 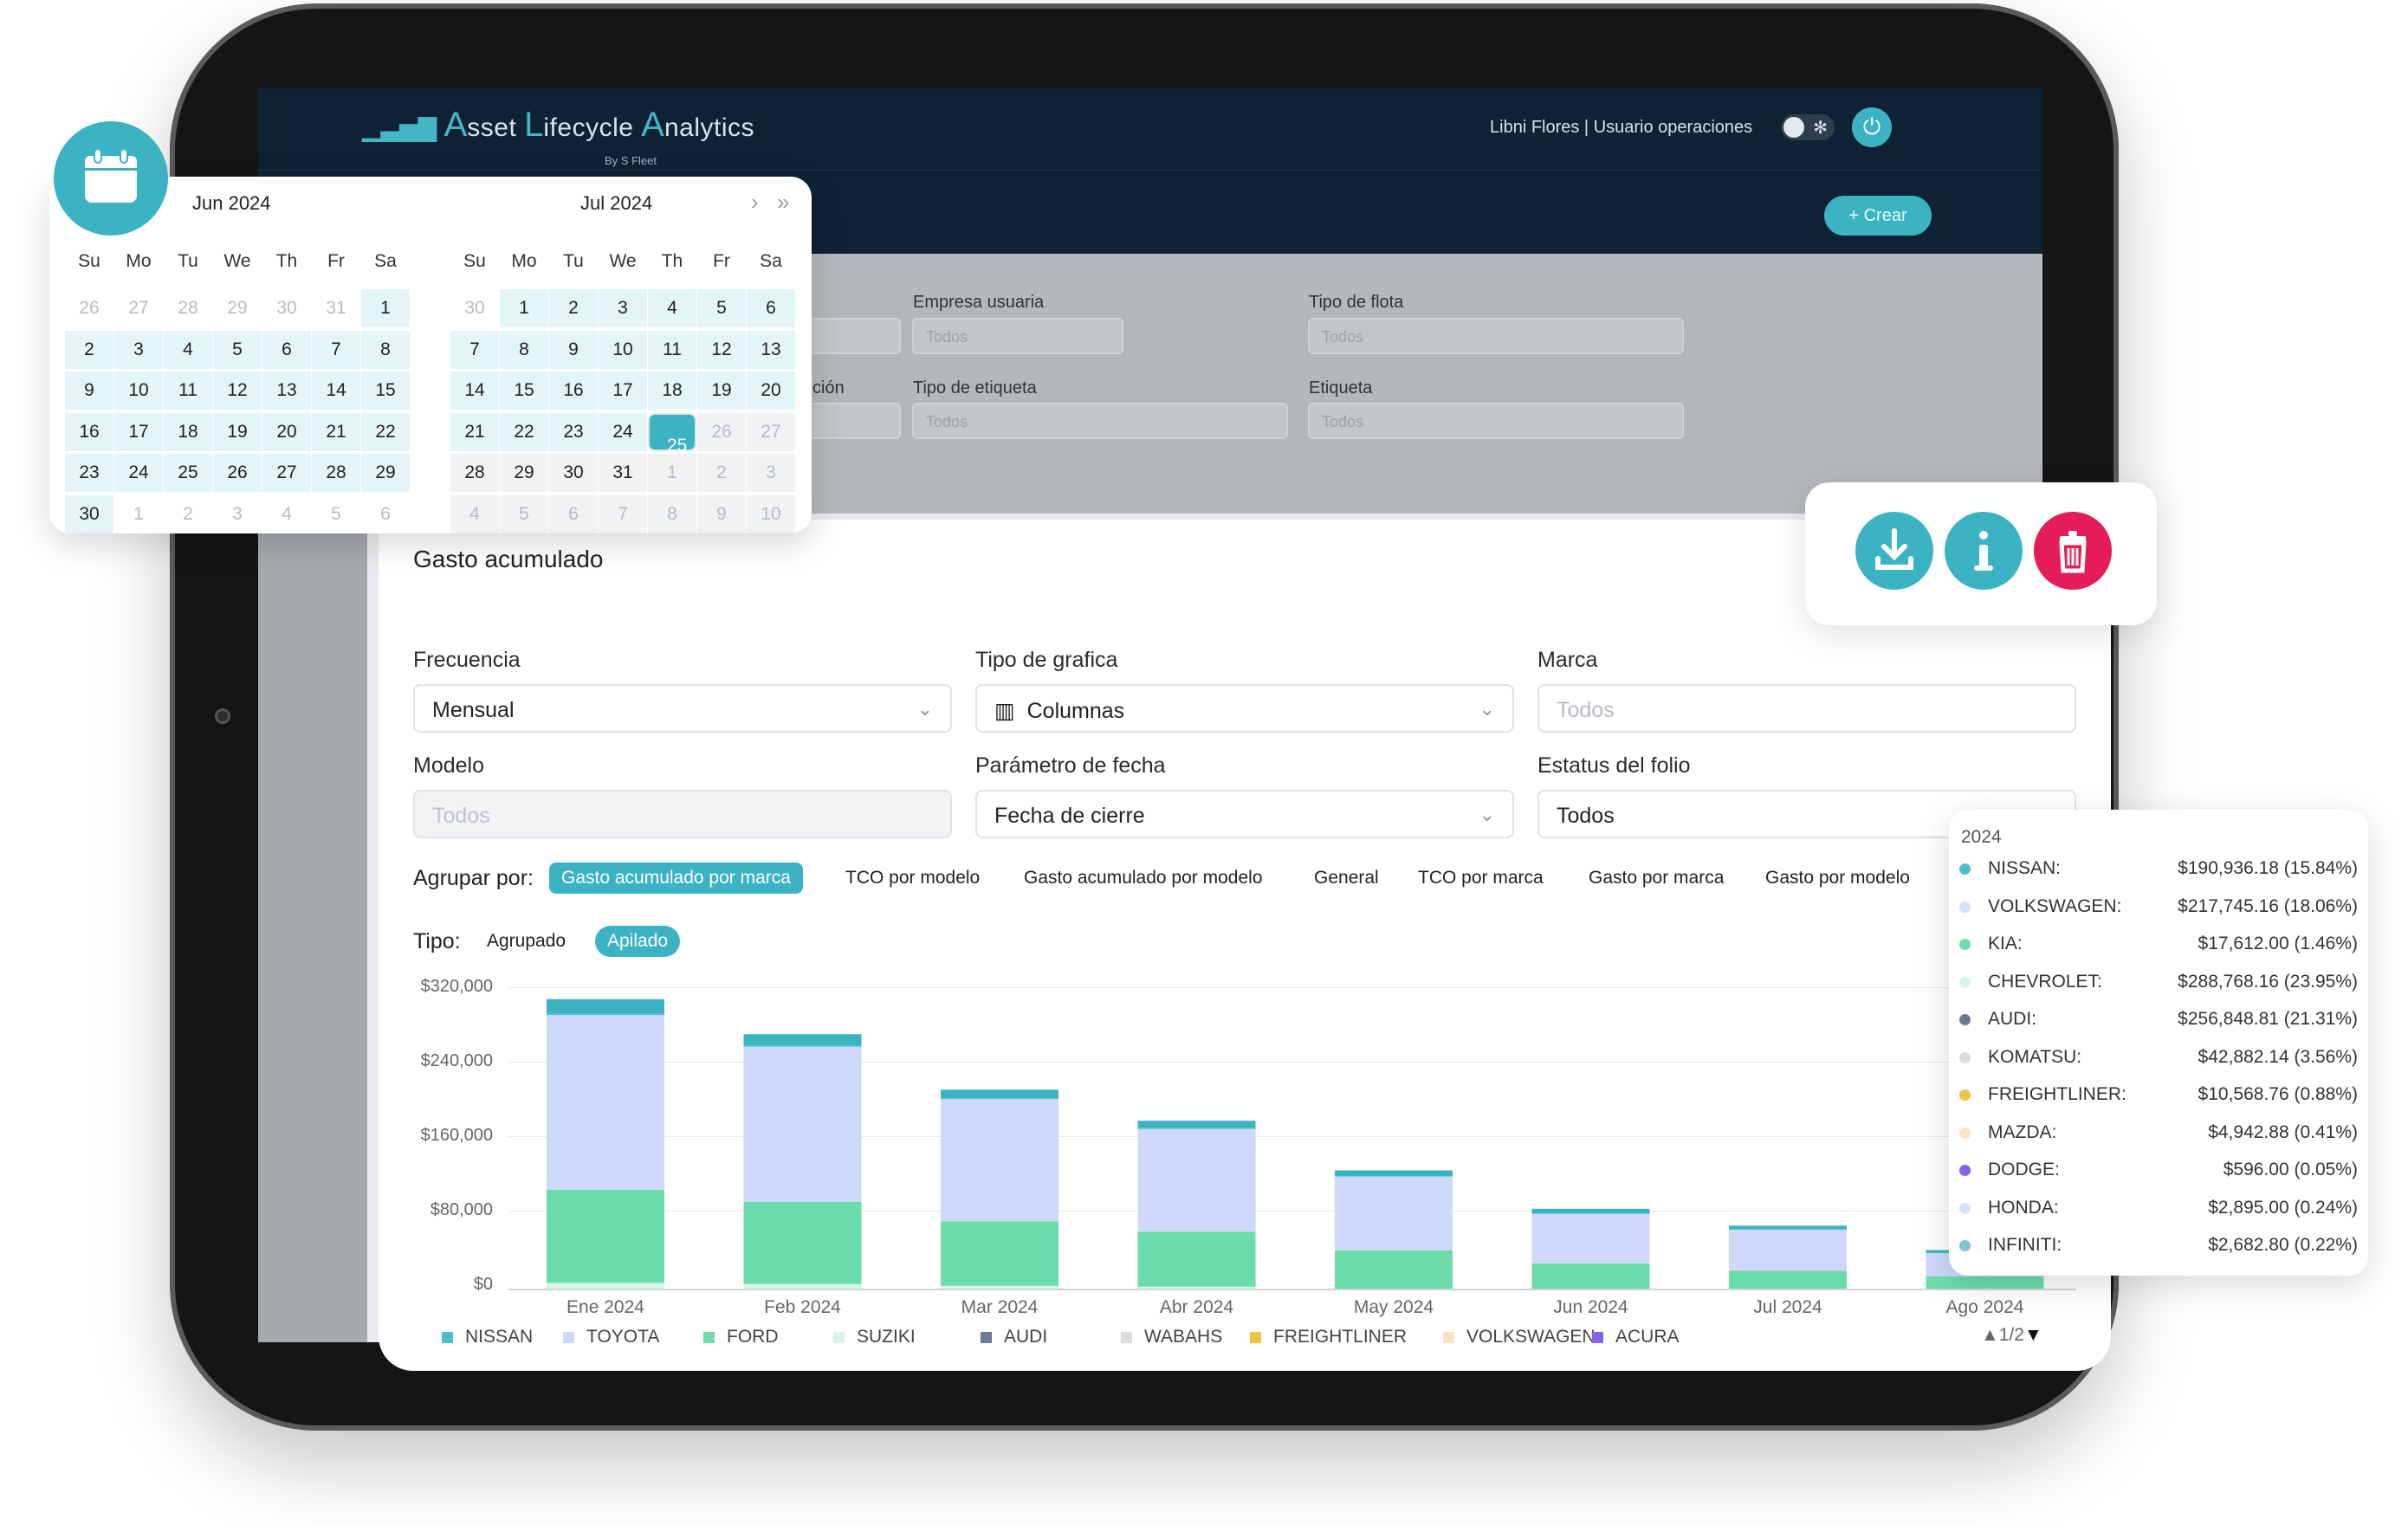 What do you see at coordinates (2073, 551) in the screenshot?
I see `delete-button` at bounding box center [2073, 551].